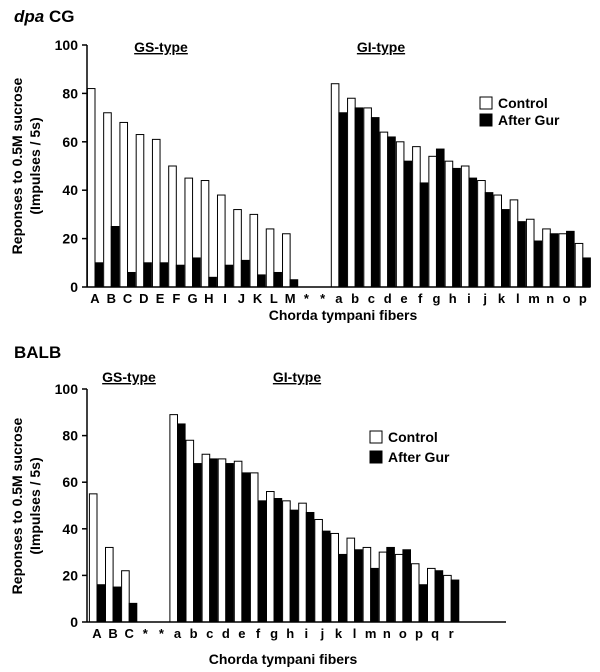  I want to click on chart2-legend-gur-swatch, so click(376, 457).